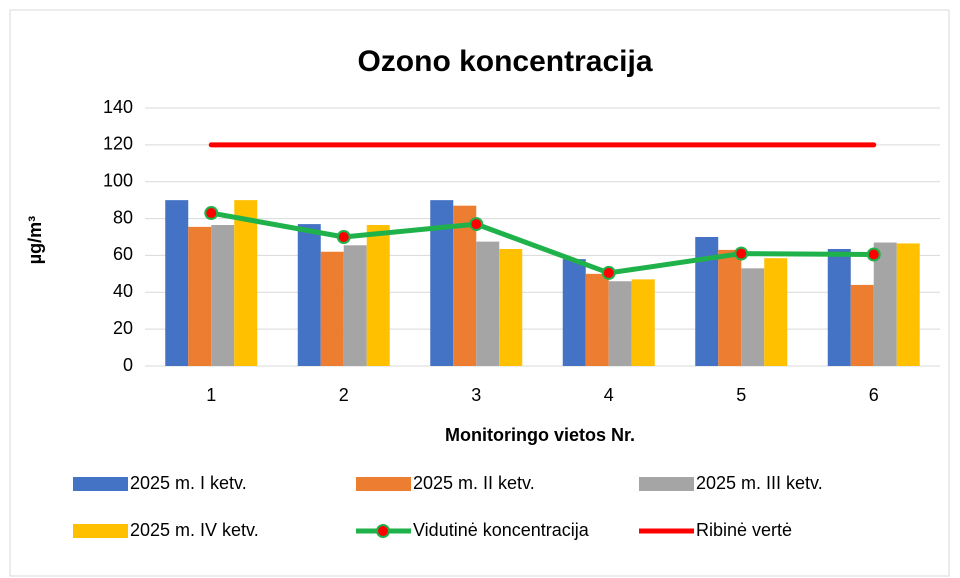 Image resolution: width=960 pixels, height=578 pixels. What do you see at coordinates (118, 107) in the screenshot?
I see `y-tick-label: 140` at bounding box center [118, 107].